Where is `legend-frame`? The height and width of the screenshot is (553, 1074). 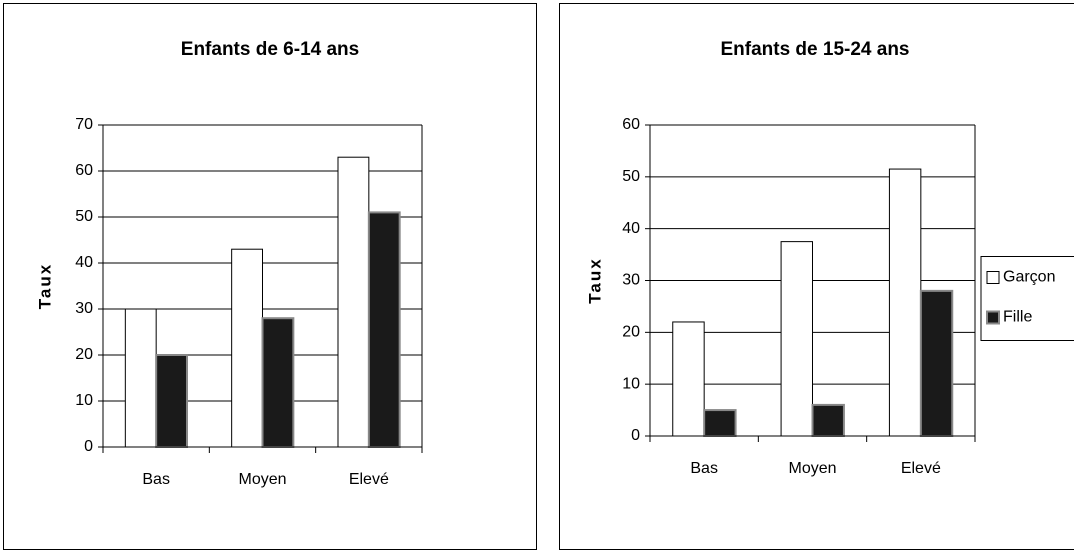
legend-frame is located at coordinates (1027, 298).